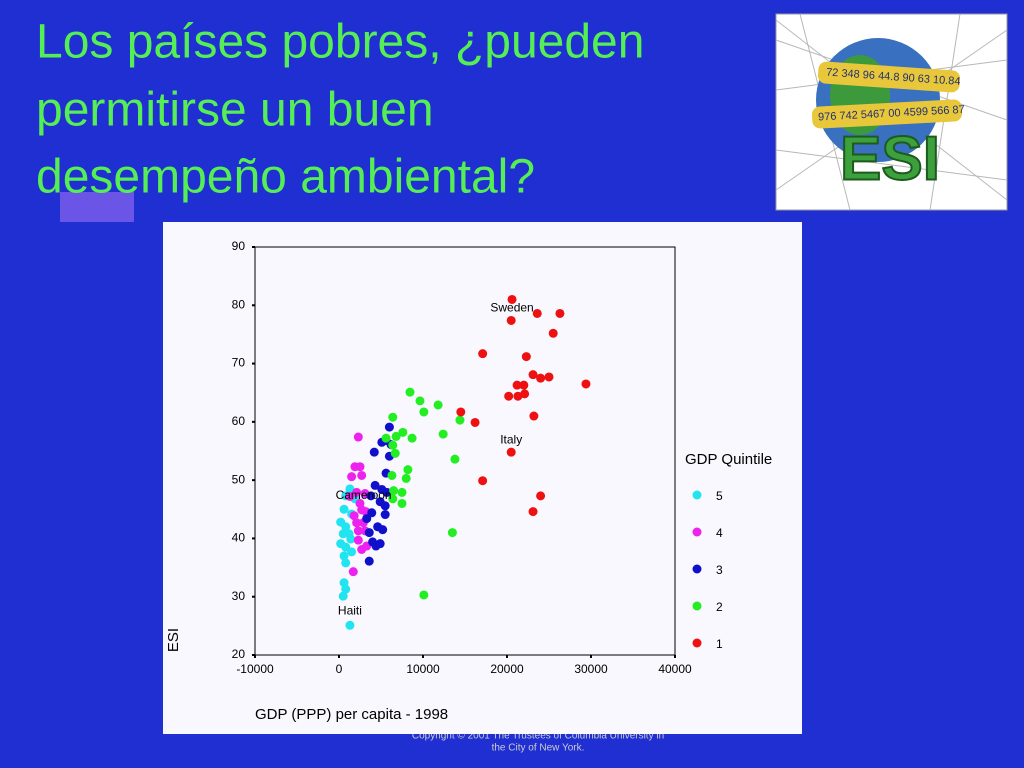 The width and height of the screenshot is (1024, 768). What do you see at coordinates (235, 110) in the screenshot?
I see `slide-title: permitirse un buen` at bounding box center [235, 110].